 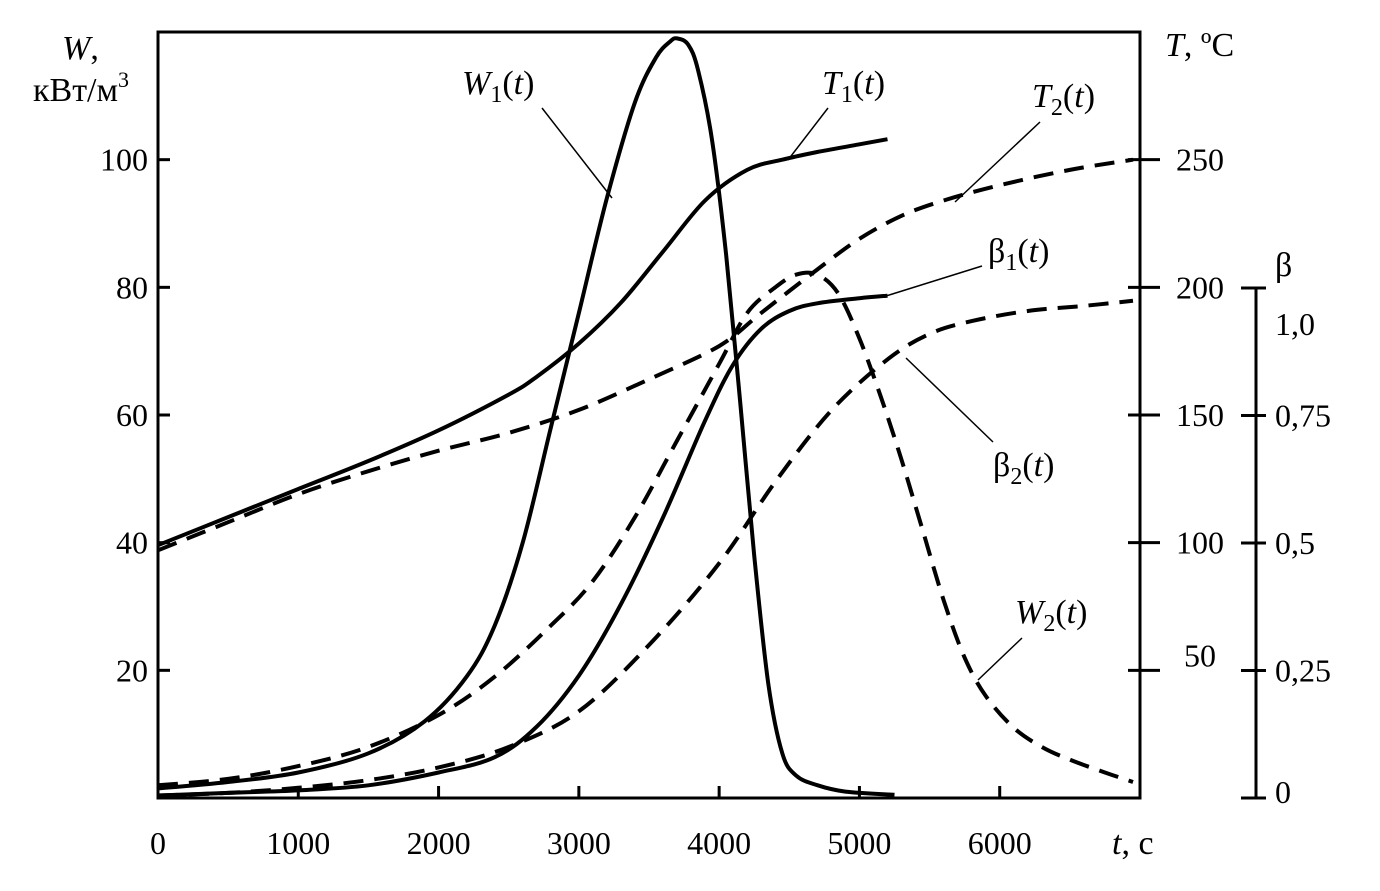 What do you see at coordinates (124, 160) in the screenshot?
I see `y-left-tick-label: 100` at bounding box center [124, 160].